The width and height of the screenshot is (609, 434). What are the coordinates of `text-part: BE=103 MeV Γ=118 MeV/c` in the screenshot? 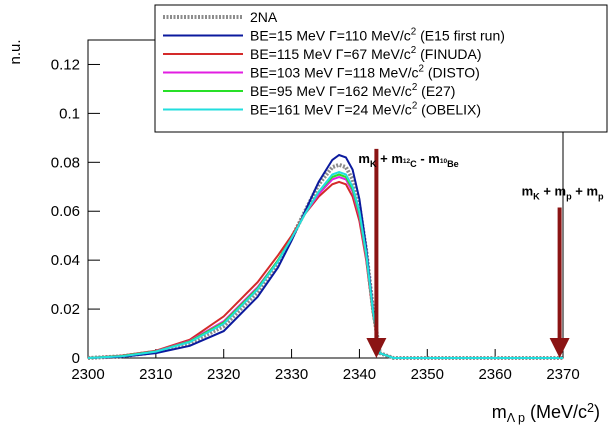 It's located at (334, 73).